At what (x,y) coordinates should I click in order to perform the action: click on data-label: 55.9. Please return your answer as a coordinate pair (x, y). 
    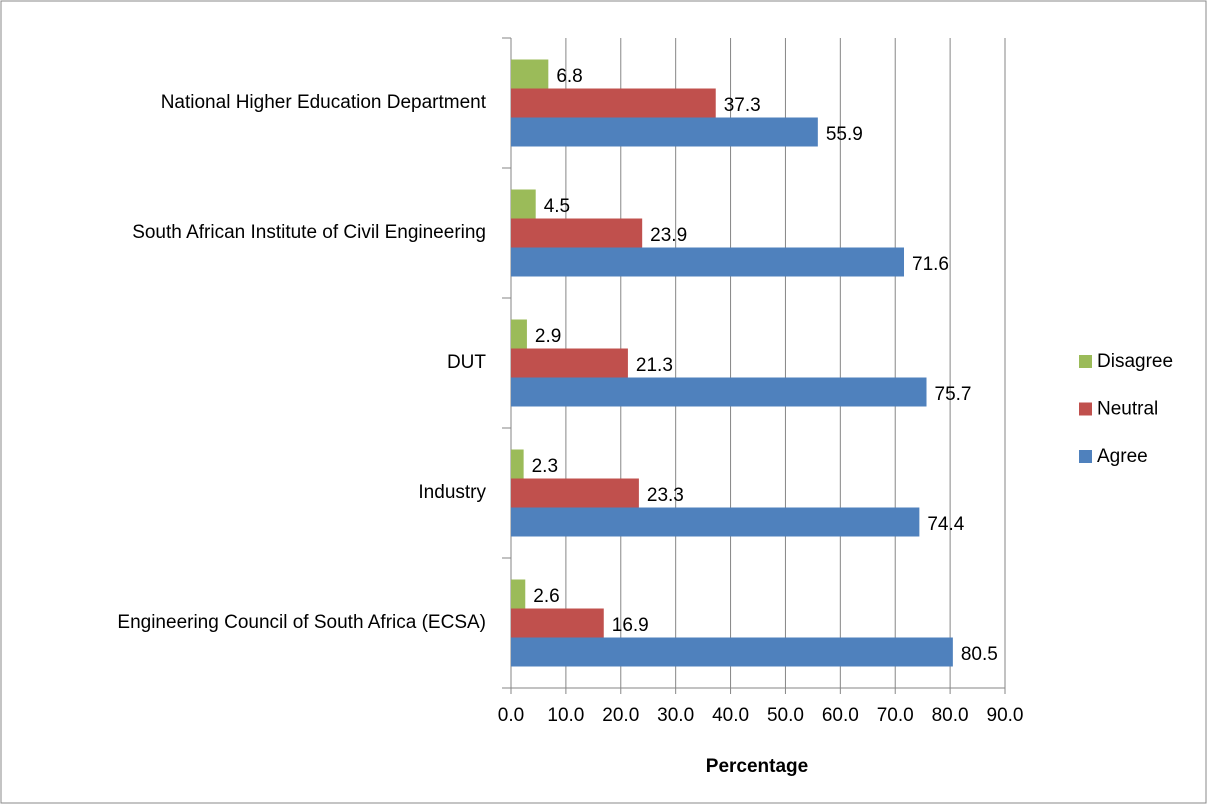
    Looking at the image, I should click on (844, 134).